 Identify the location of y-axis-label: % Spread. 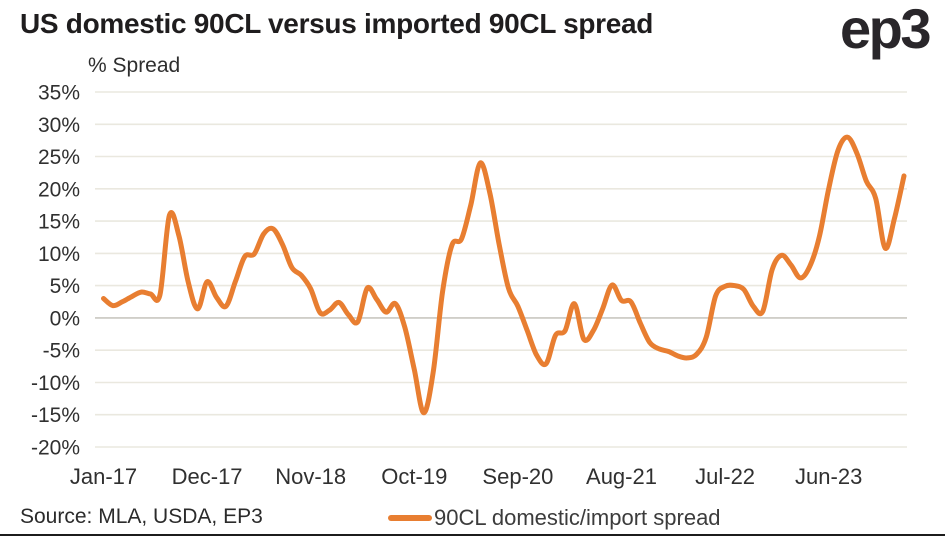
(134, 65).